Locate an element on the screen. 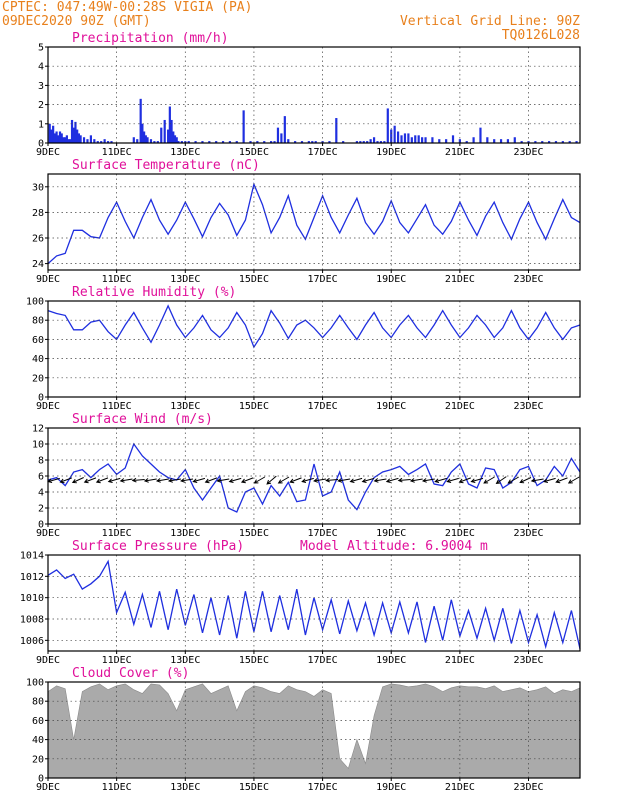 The width and height of the screenshot is (618, 800). wind-xtick-label: 17DEC is located at coordinates (323, 533).